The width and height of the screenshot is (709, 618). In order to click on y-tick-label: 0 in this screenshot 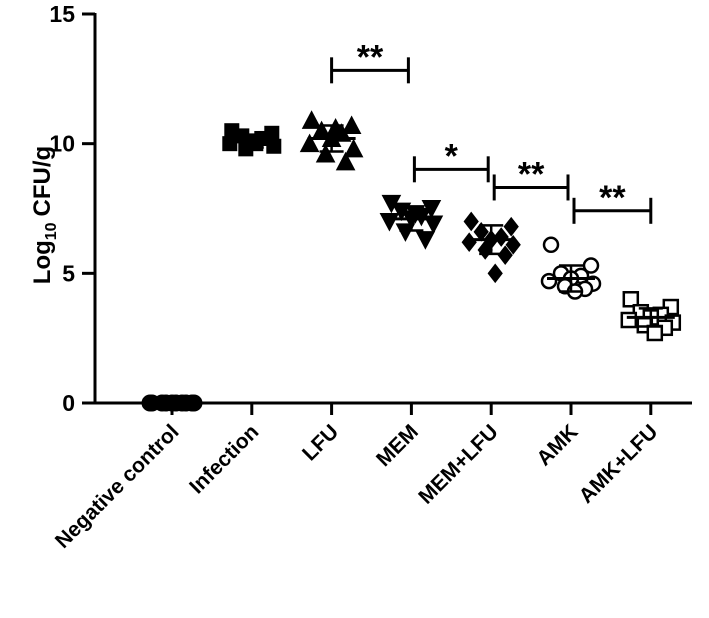, I will do `click(68, 403)`.